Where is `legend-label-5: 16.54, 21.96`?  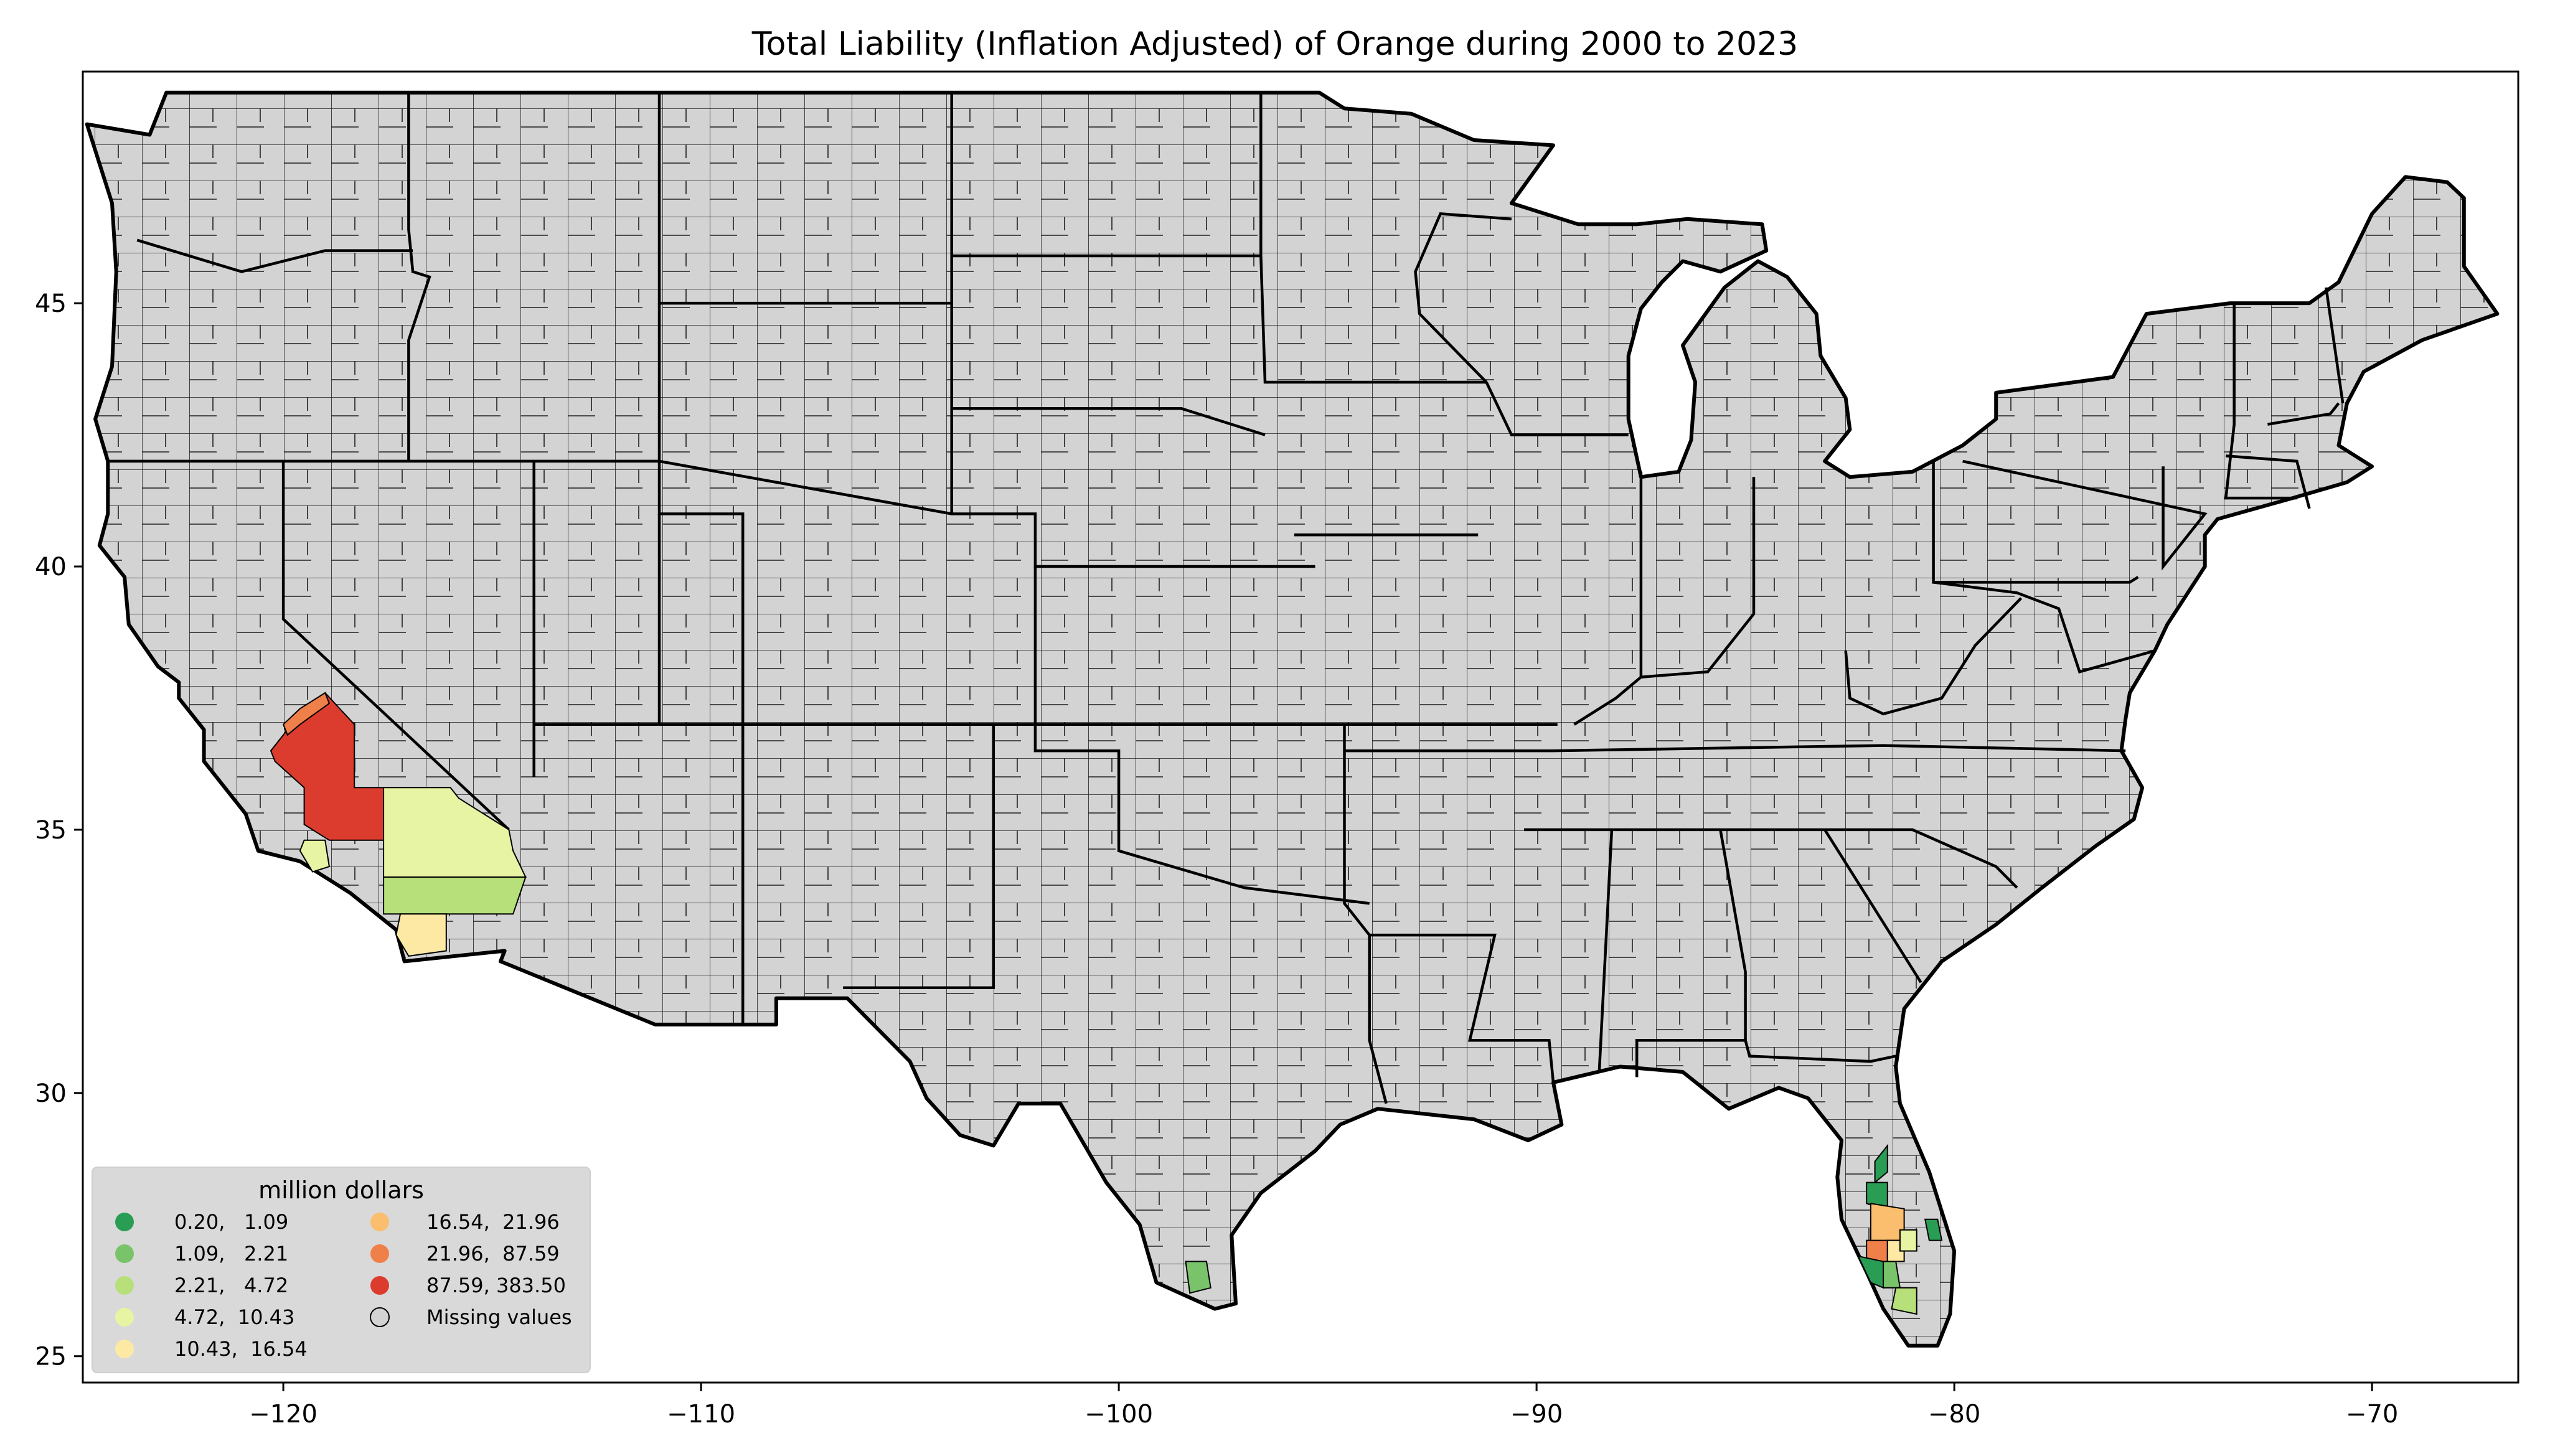 legend-label-5: 16.54, 21.96 is located at coordinates (493, 1222).